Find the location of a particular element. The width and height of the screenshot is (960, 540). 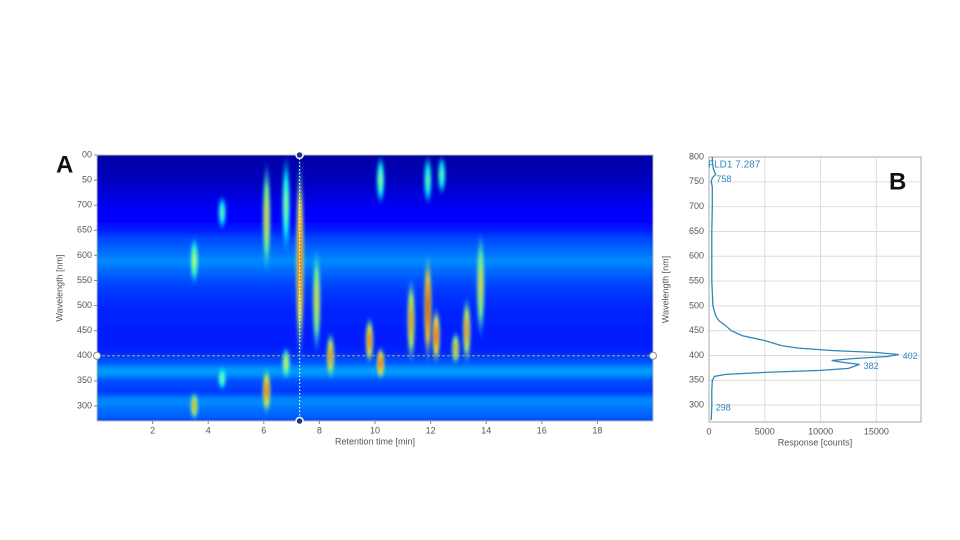

plot-frame is located at coordinates (815, 289).